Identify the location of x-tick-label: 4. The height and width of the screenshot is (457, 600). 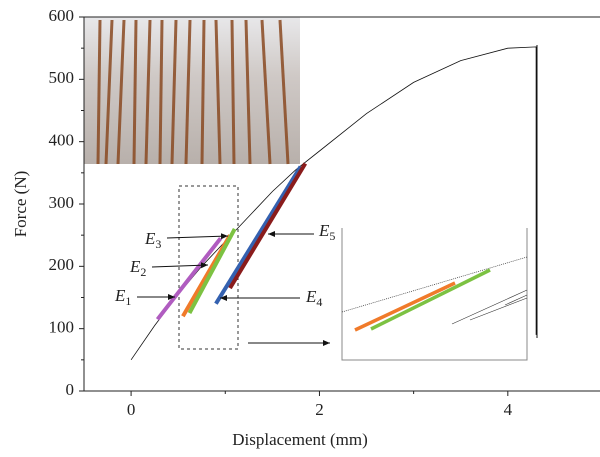
(508, 409).